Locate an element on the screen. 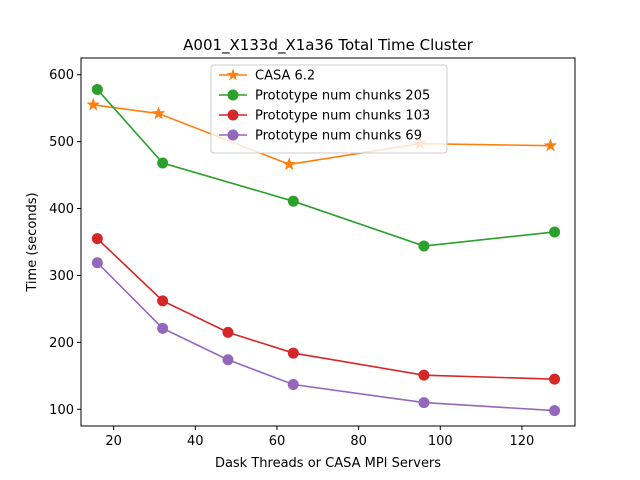 This screenshot has width=640, height=480. y-tick-label: 400 is located at coordinates (61, 209).